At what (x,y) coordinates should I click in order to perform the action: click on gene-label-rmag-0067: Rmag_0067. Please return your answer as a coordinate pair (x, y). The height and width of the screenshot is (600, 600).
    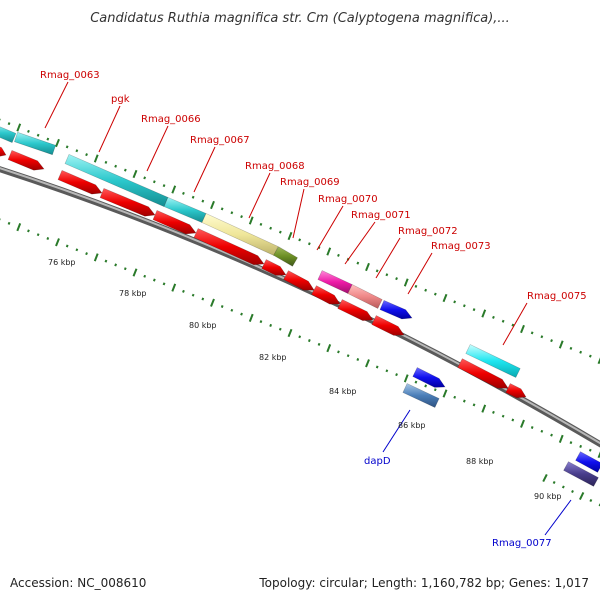
    Looking at the image, I should click on (220, 140).